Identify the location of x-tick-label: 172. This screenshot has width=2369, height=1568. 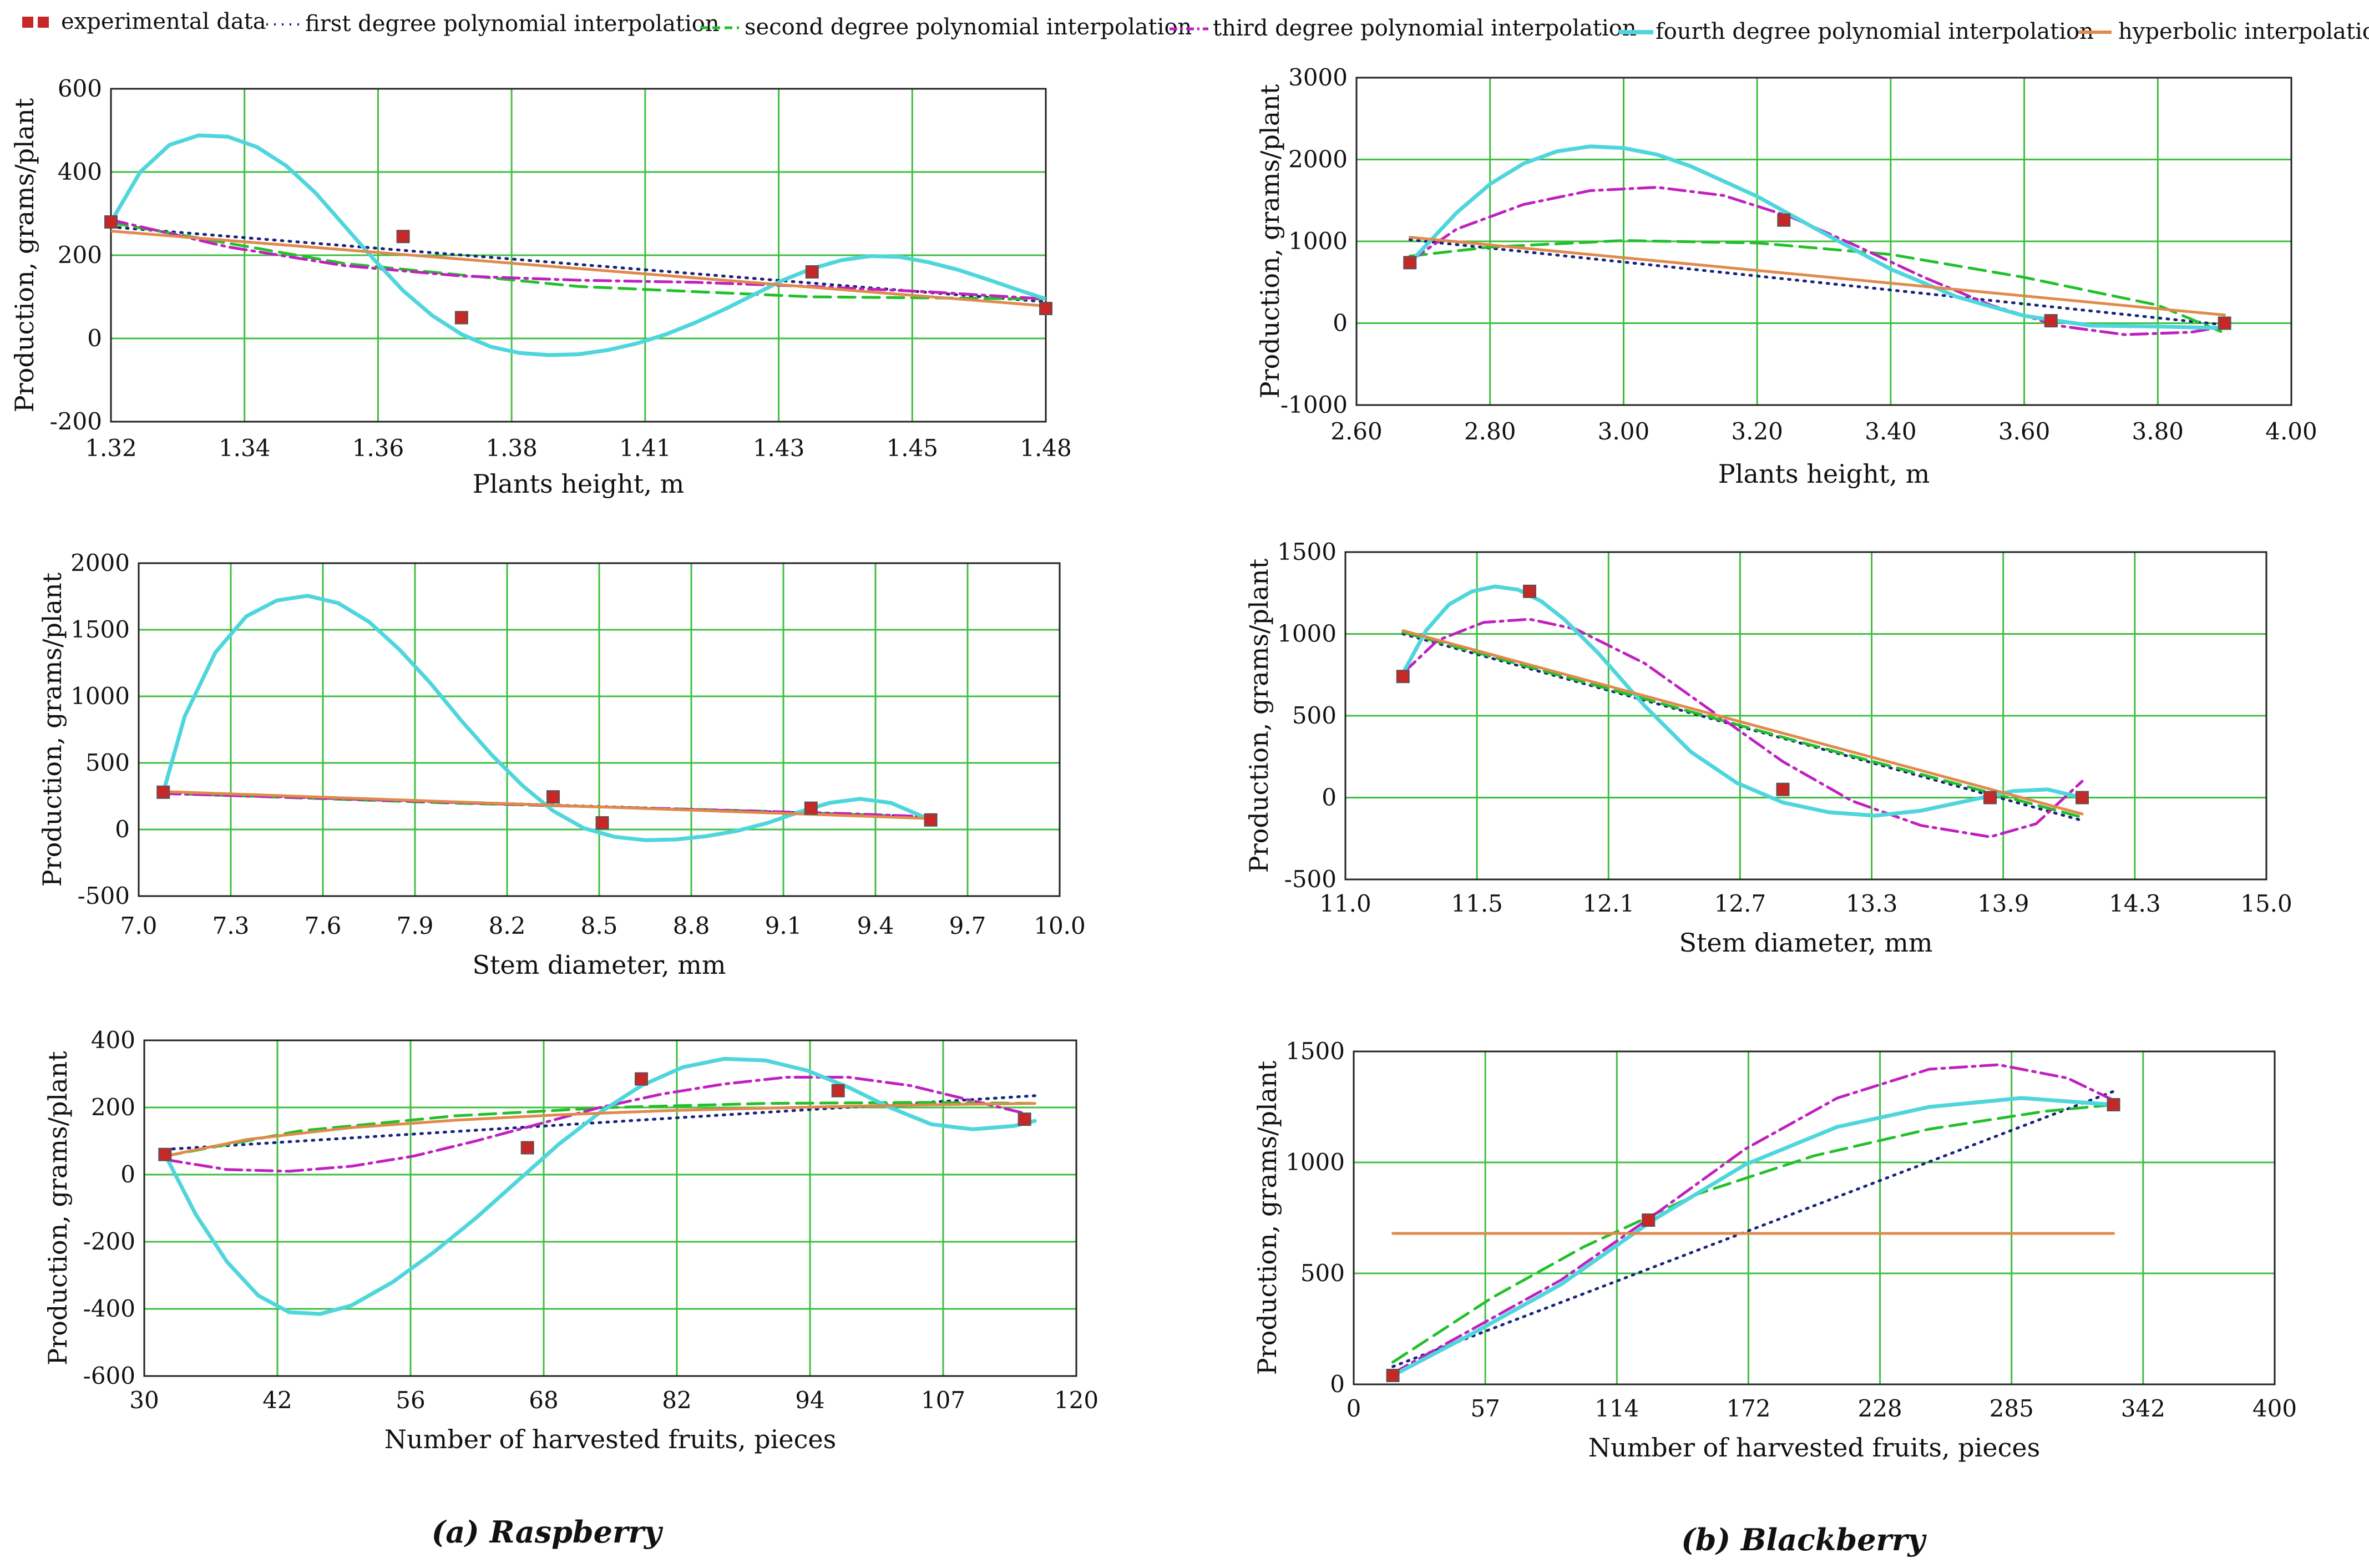
(1748, 1408).